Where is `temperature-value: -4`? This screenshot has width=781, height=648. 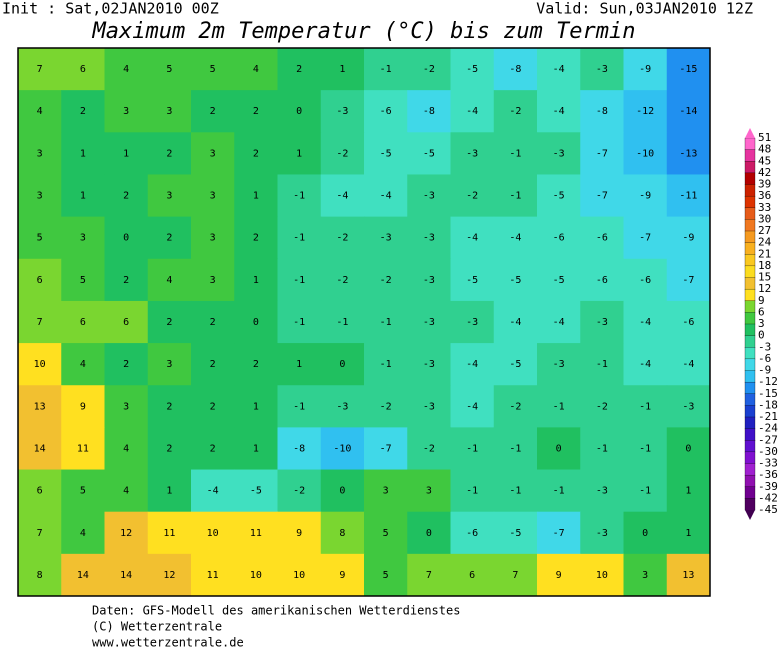 temperature-value: -4 is located at coordinates (472, 406).